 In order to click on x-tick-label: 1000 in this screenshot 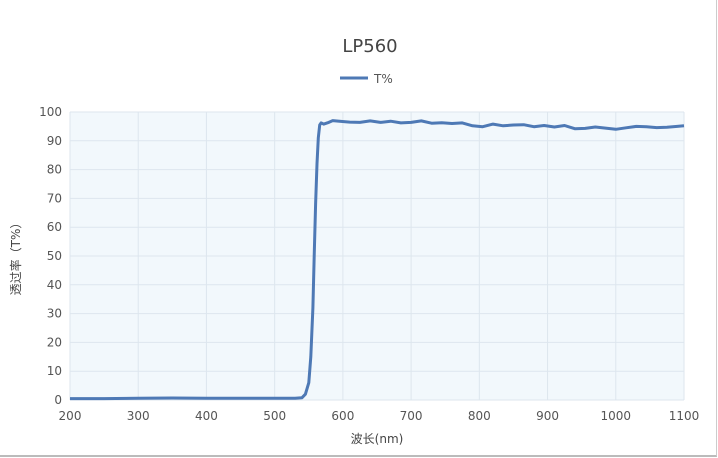, I will do `click(616, 416)`.